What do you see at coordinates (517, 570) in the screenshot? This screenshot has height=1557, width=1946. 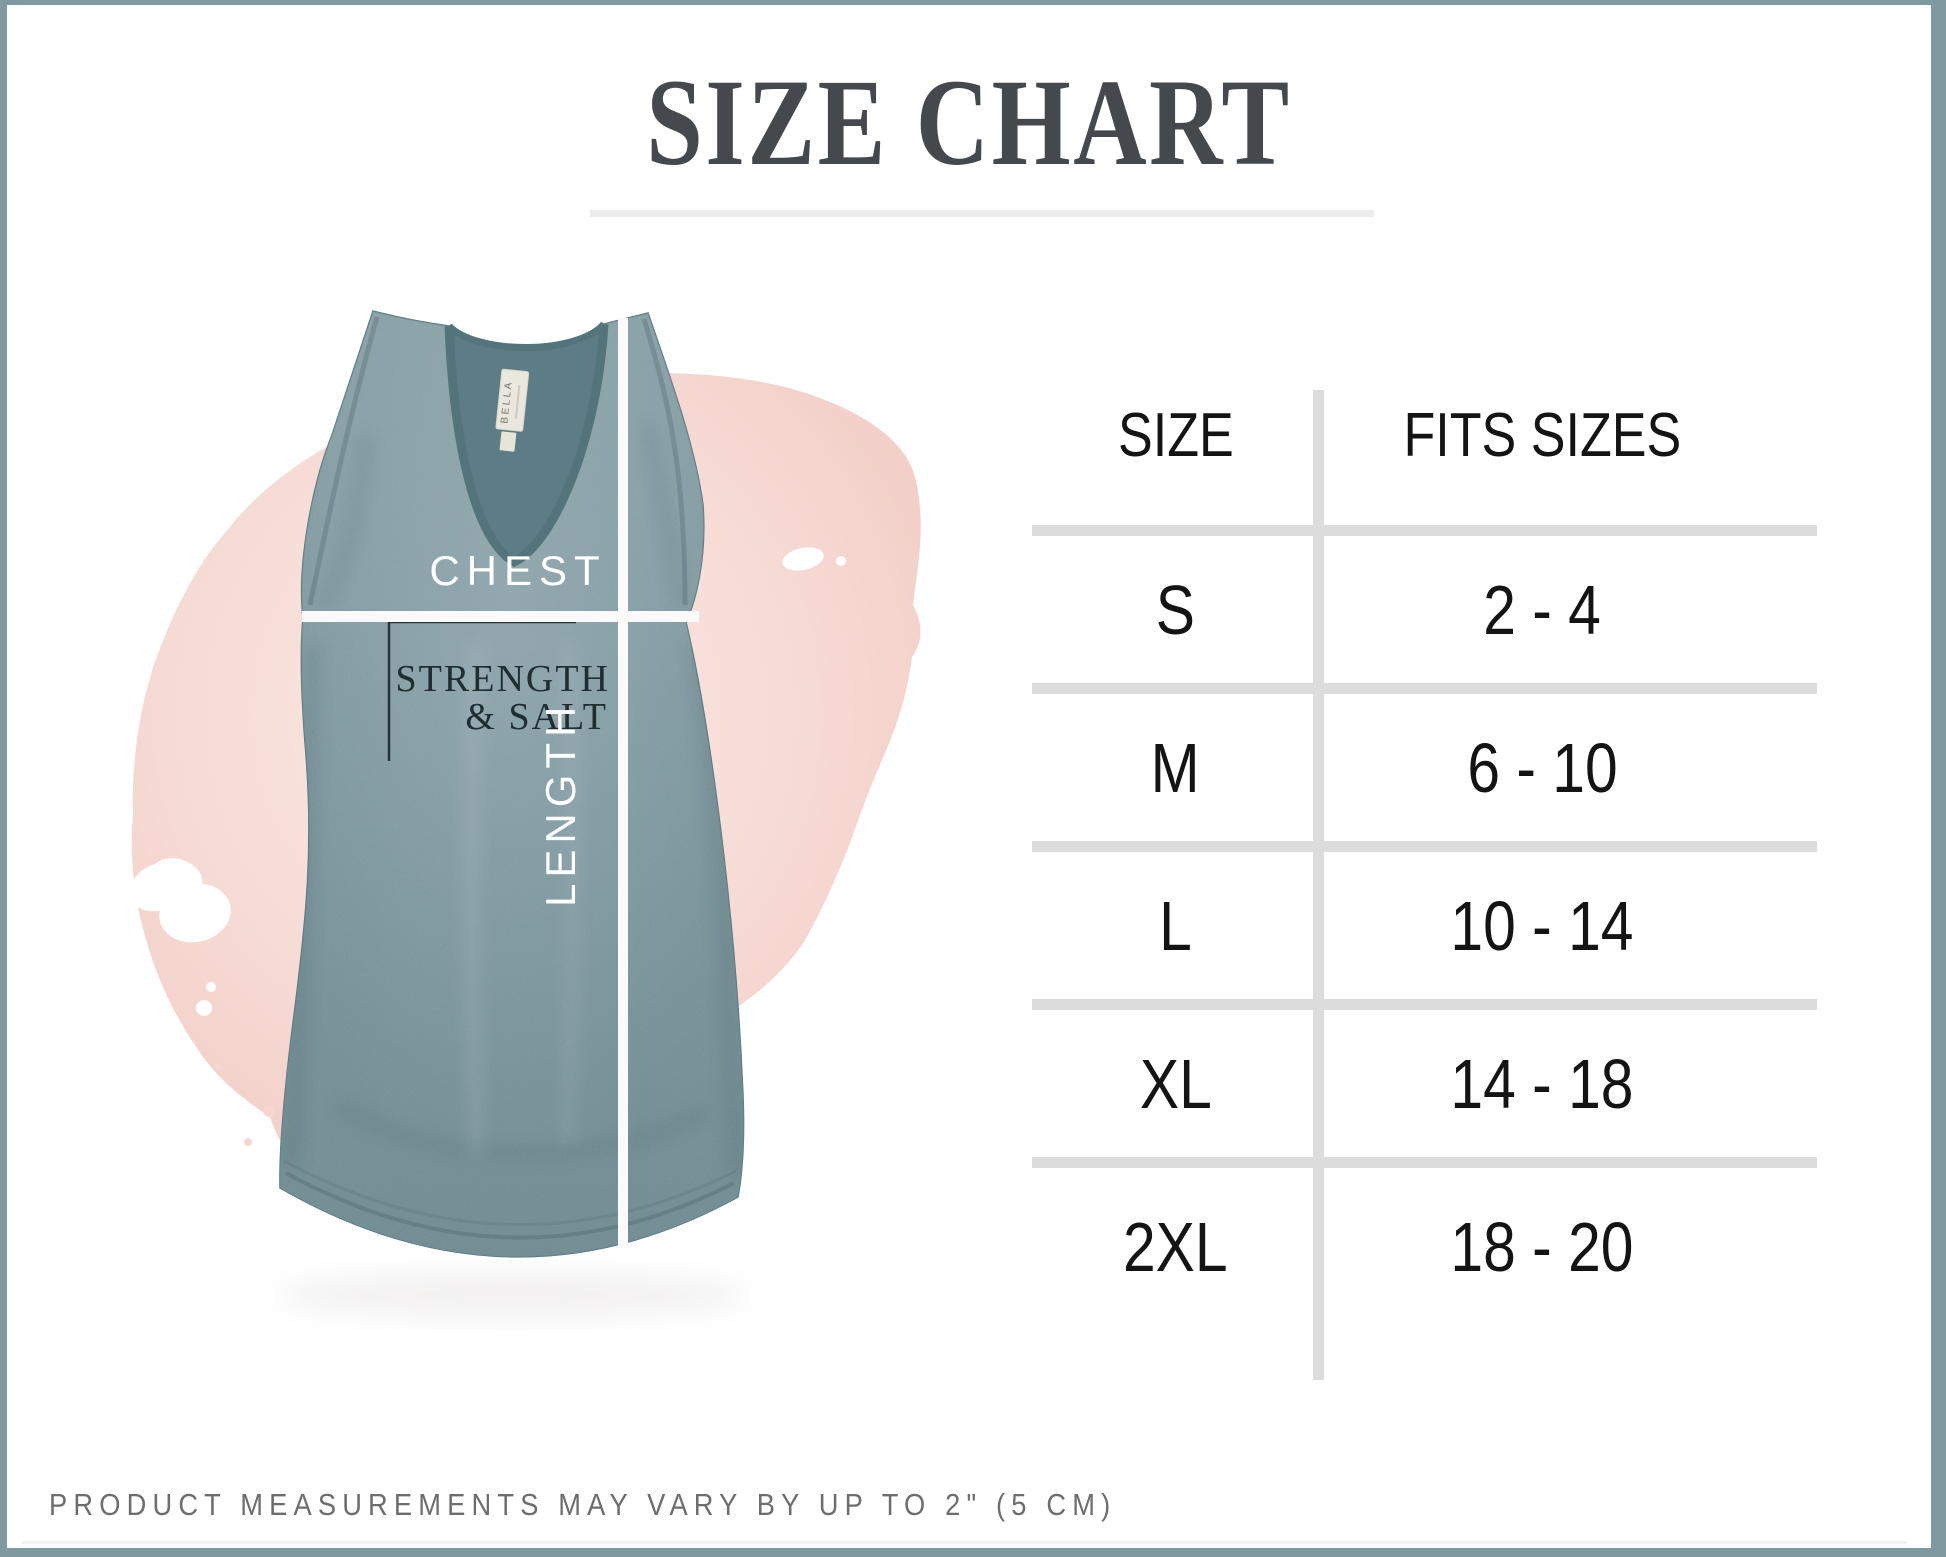 I see `chest-label: CHEST` at bounding box center [517, 570].